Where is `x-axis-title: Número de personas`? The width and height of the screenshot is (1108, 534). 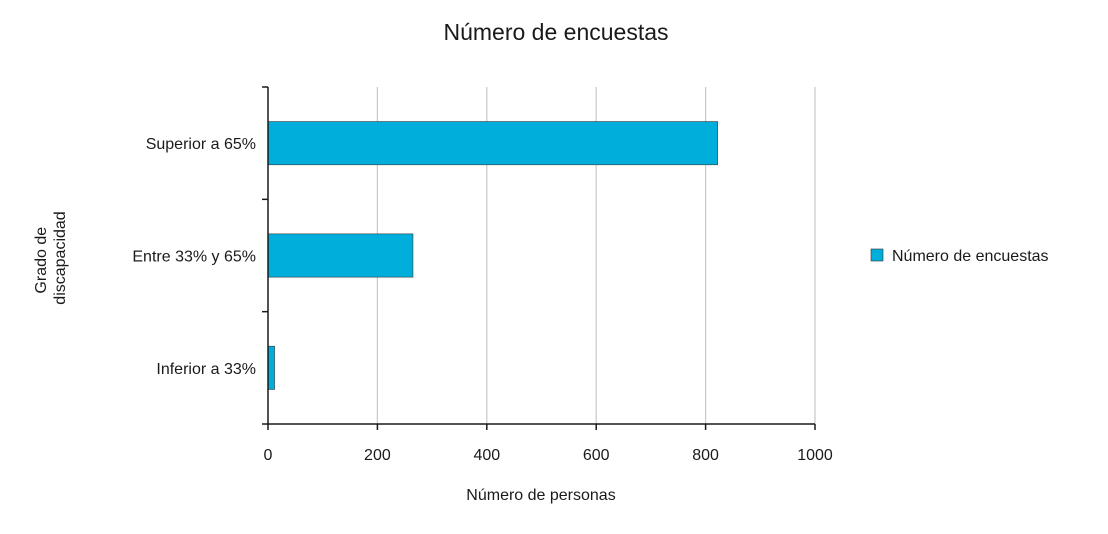
x-axis-title: Número de personas is located at coordinates (540, 495).